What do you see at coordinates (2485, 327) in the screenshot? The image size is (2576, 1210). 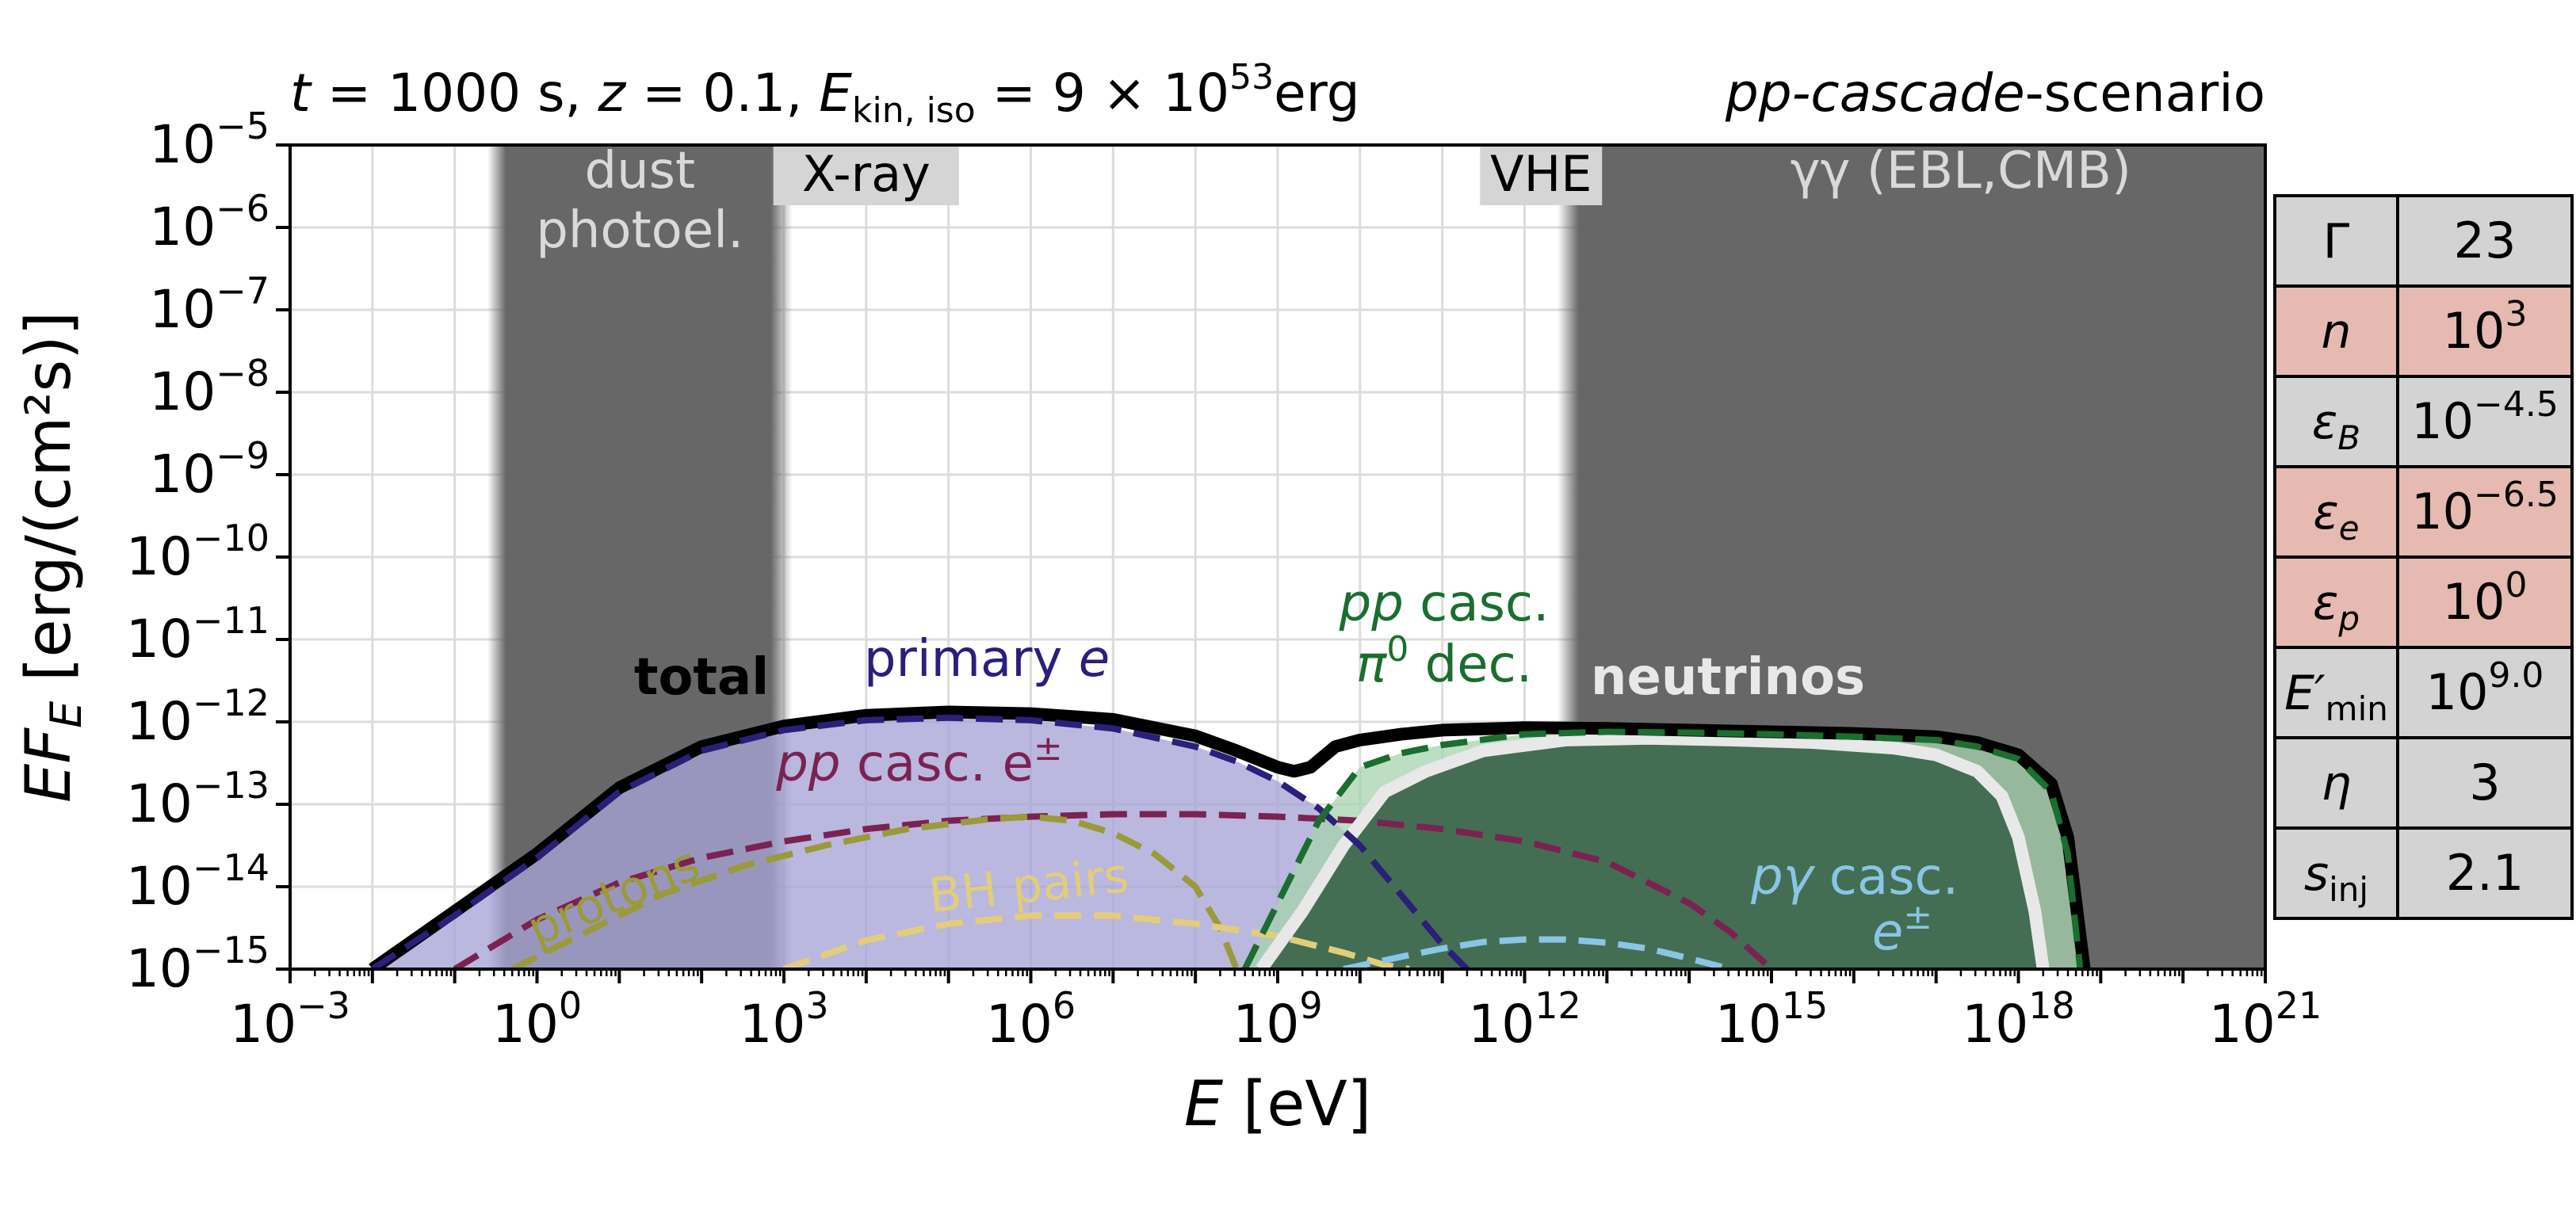 I see `table-value: 103` at bounding box center [2485, 327].